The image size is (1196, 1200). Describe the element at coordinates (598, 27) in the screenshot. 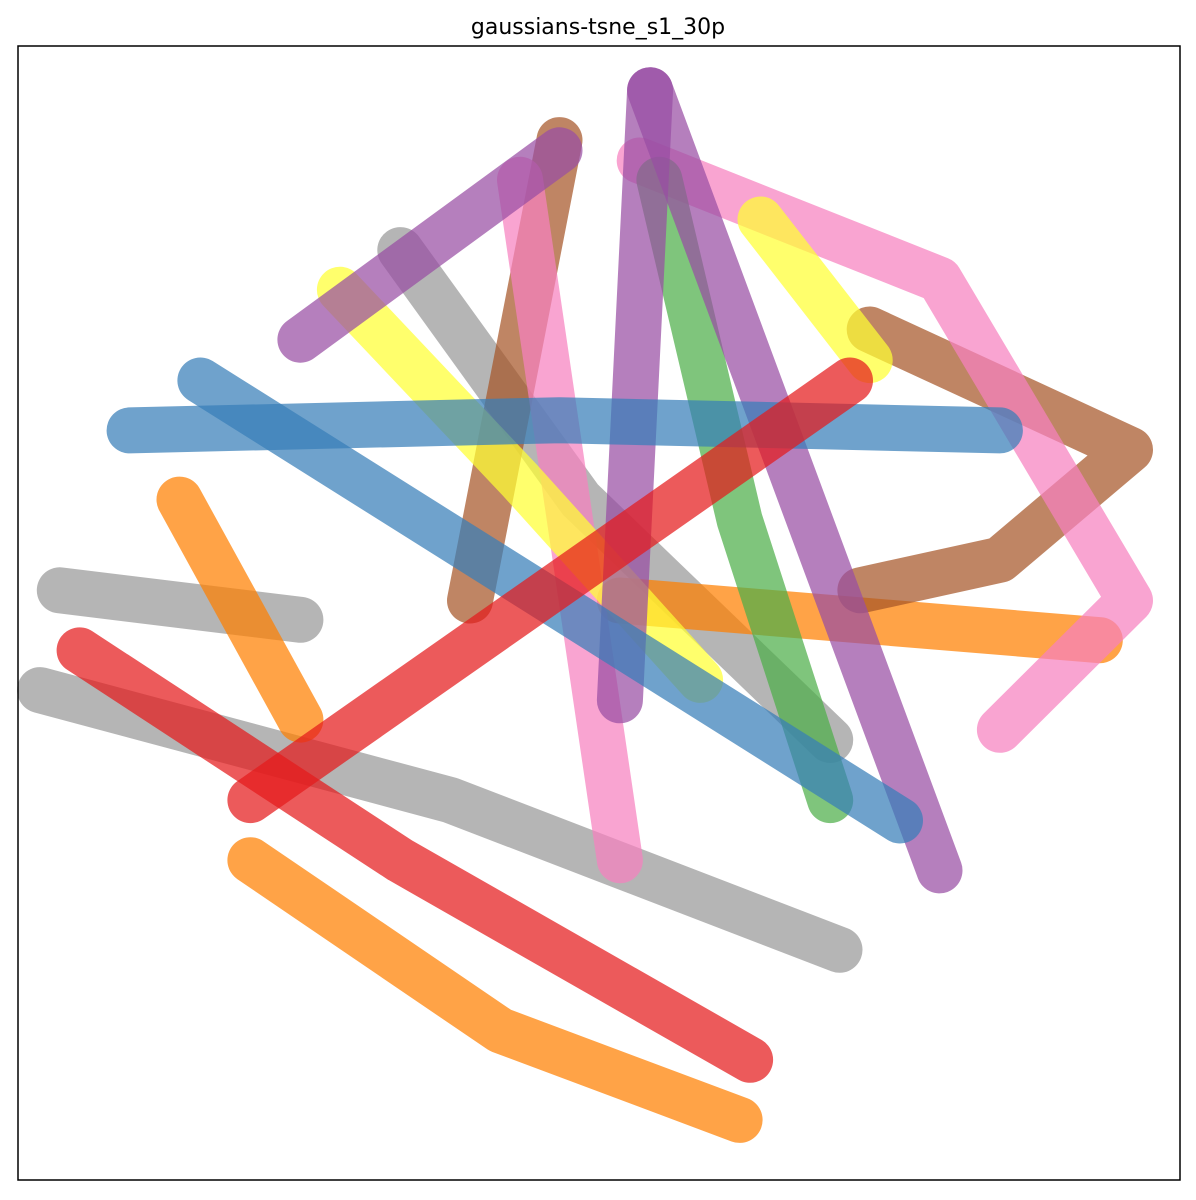

I see `chart-title: gaussians-tsne_s1_30p` at that location.